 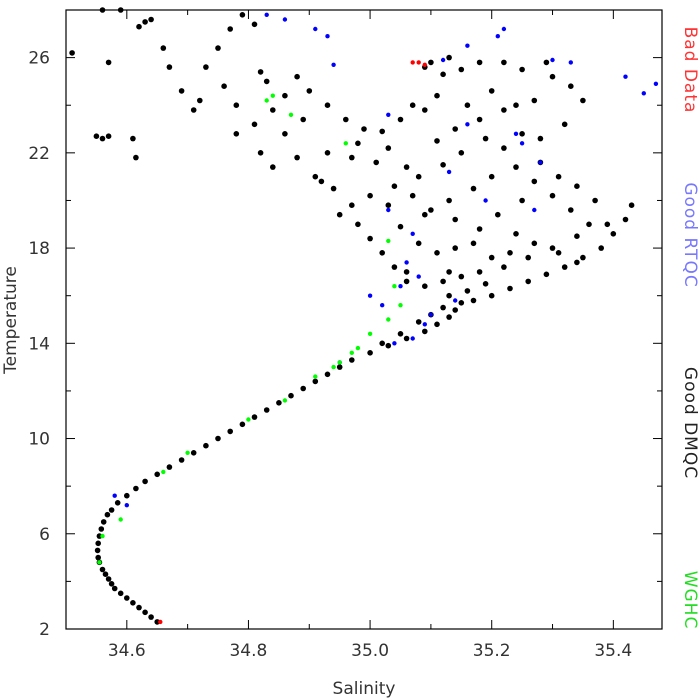 What do you see at coordinates (613, 651) in the screenshot?
I see `x-tick-label: 35.4` at bounding box center [613, 651].